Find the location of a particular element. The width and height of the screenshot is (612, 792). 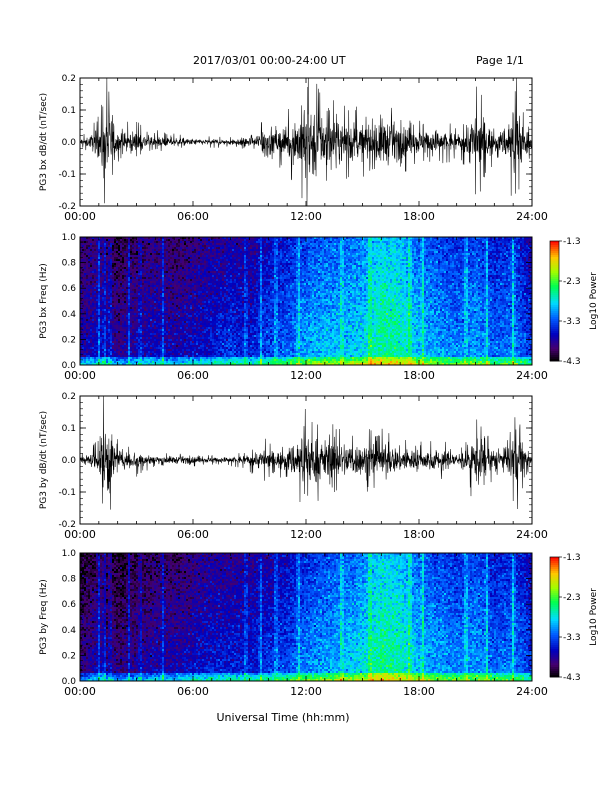

y-tick-label: -0.1 is located at coordinates (67, 175).